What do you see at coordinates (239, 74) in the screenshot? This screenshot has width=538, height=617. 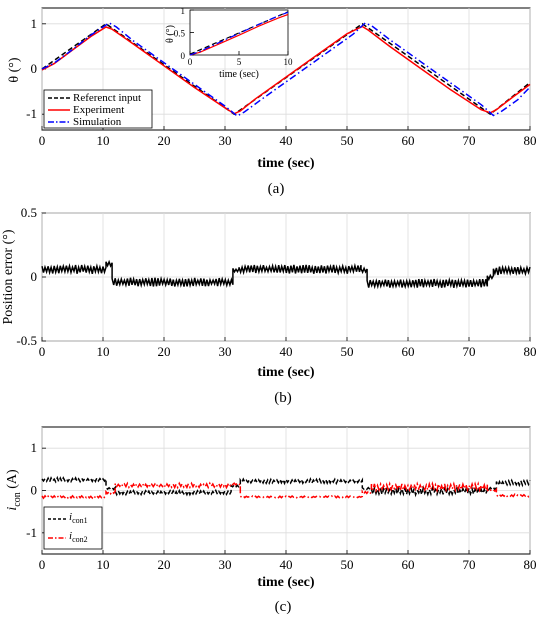 I see `inset-x-label: time (sec)` at bounding box center [239, 74].